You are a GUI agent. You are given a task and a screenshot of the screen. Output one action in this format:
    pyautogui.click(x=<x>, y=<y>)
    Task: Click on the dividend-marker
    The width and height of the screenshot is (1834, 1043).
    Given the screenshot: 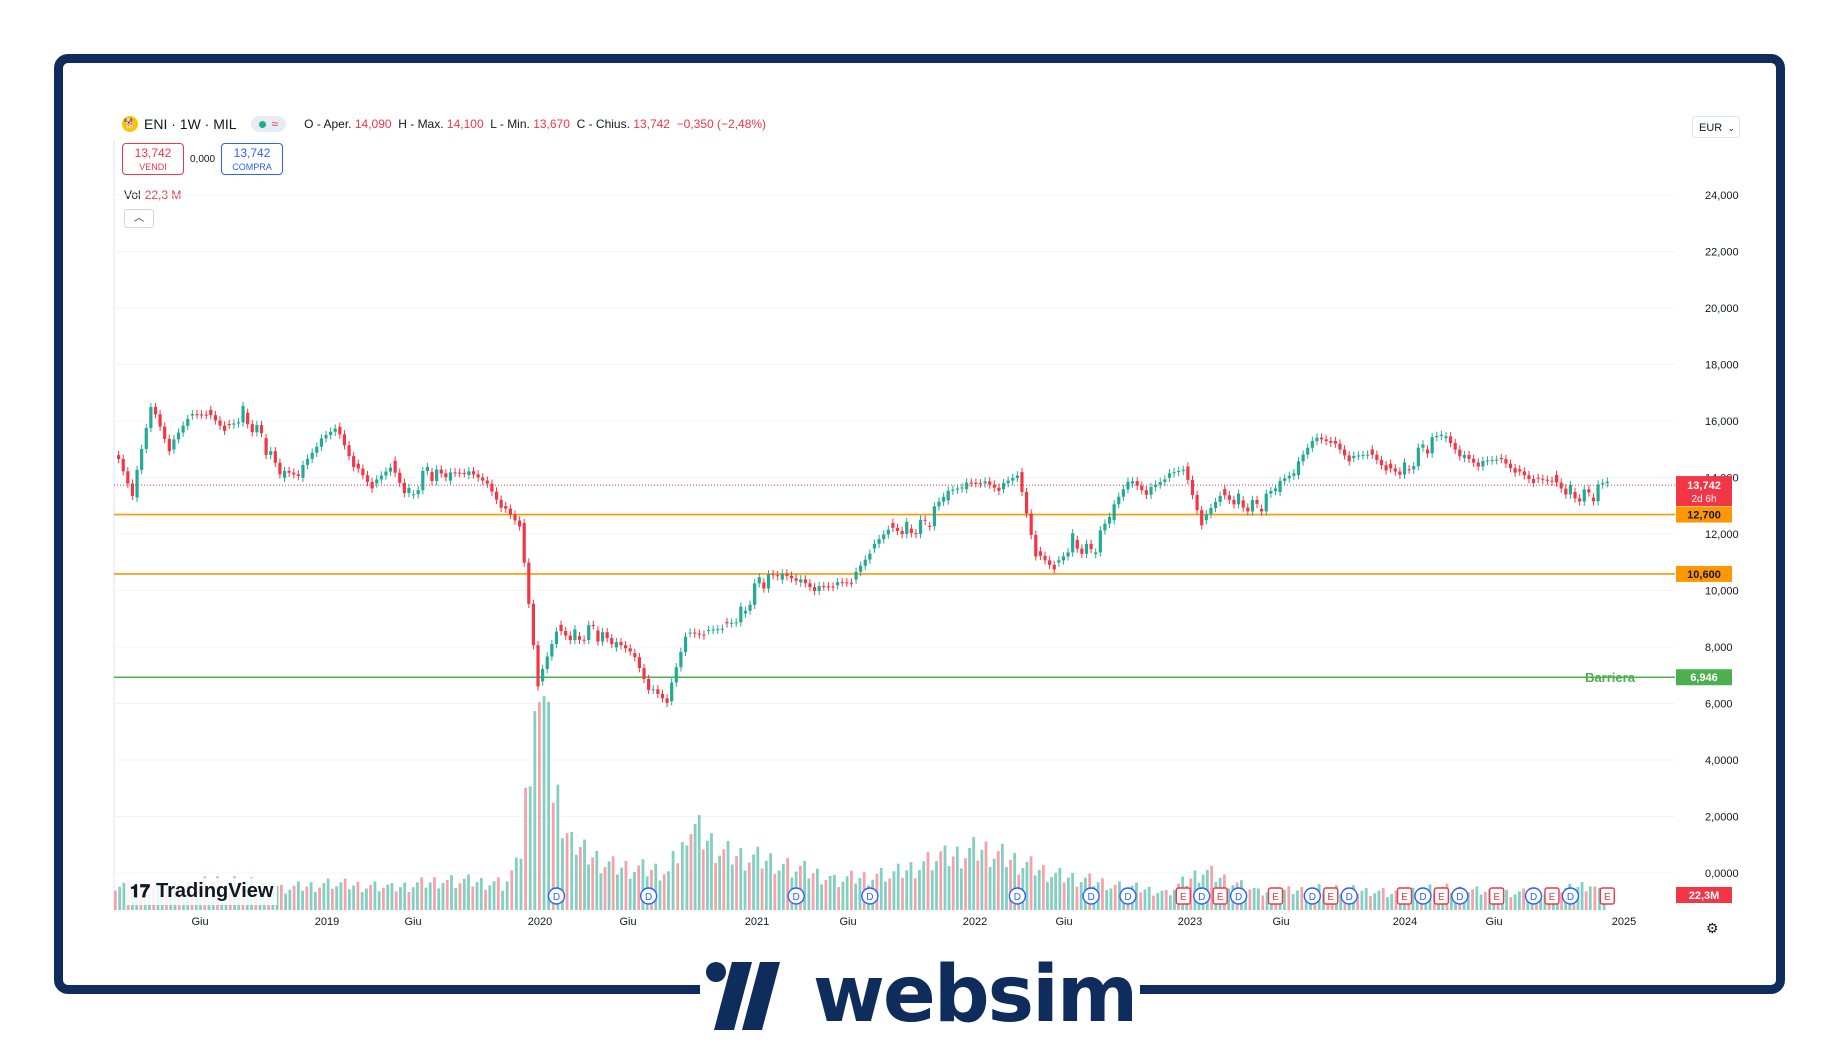 What is the action you would take?
    pyautogui.click(x=1423, y=896)
    